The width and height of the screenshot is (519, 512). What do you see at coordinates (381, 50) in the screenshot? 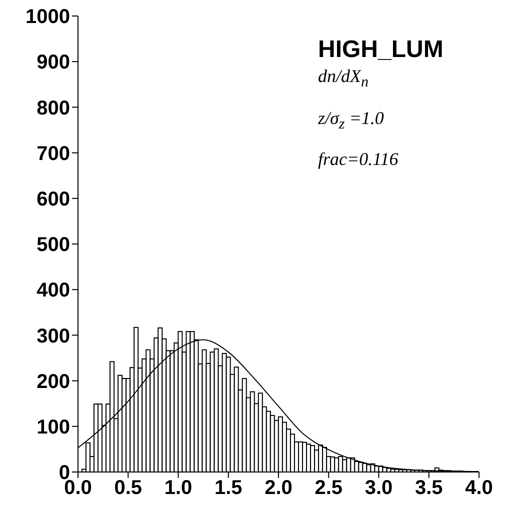
I see `text: HIGH_LUM` at bounding box center [381, 50].